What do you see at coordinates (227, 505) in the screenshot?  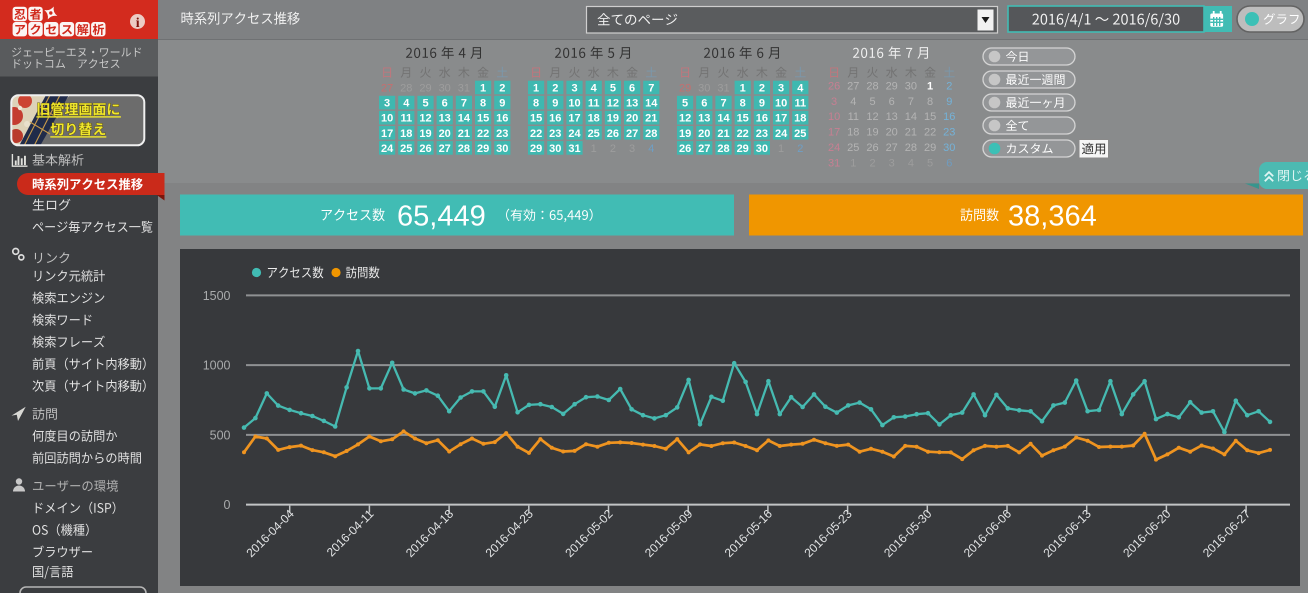 I see `svg-text: 0` at bounding box center [227, 505].